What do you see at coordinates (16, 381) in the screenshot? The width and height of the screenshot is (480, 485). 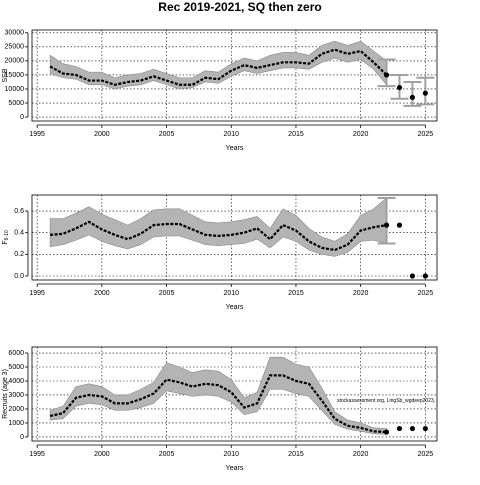 I see `y-tick-label: 4000` at bounding box center [16, 381].